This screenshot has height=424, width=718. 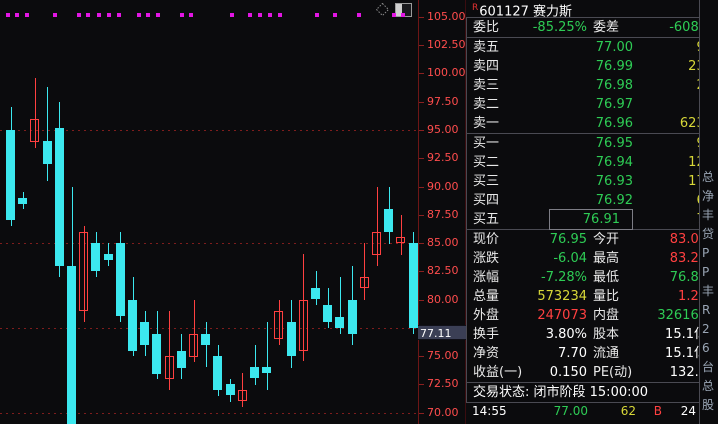 What do you see at coordinates (486, 181) in the screenshot?
I see `bid-level-label: 买三` at bounding box center [486, 181].